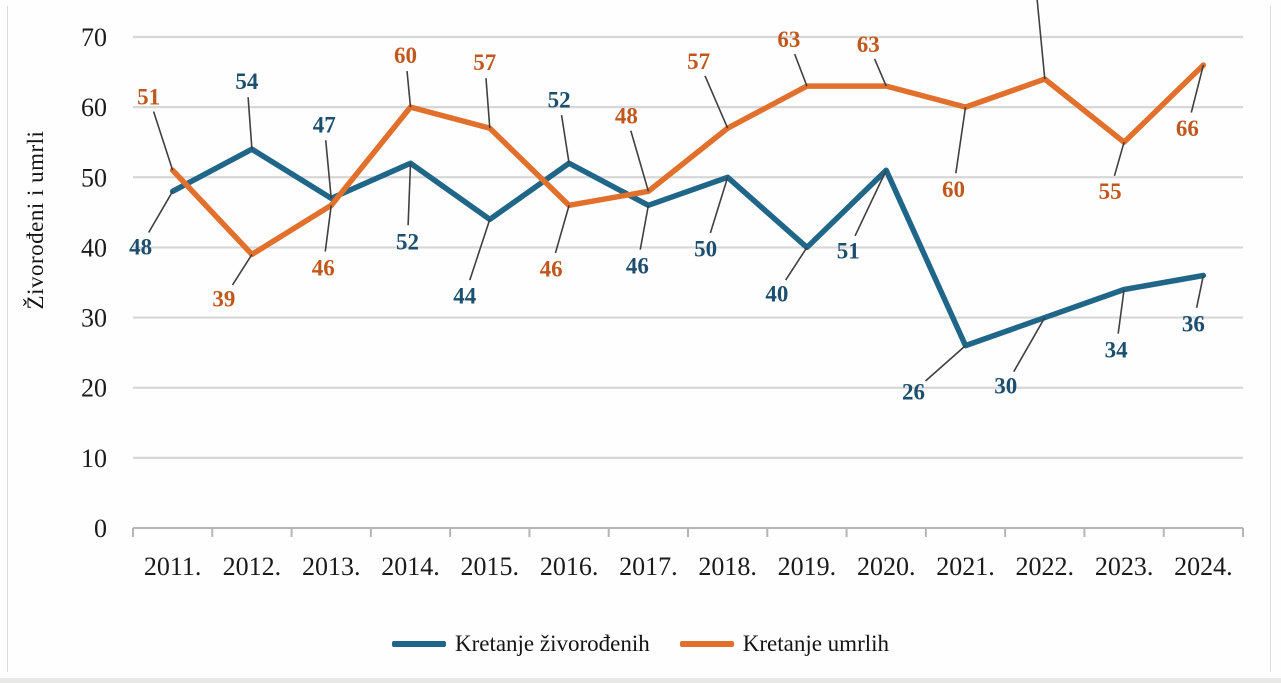 Image resolution: width=1281 pixels, height=683 pixels. What do you see at coordinates (490, 566) in the screenshot?
I see `svg-text: 2015.` at bounding box center [490, 566].